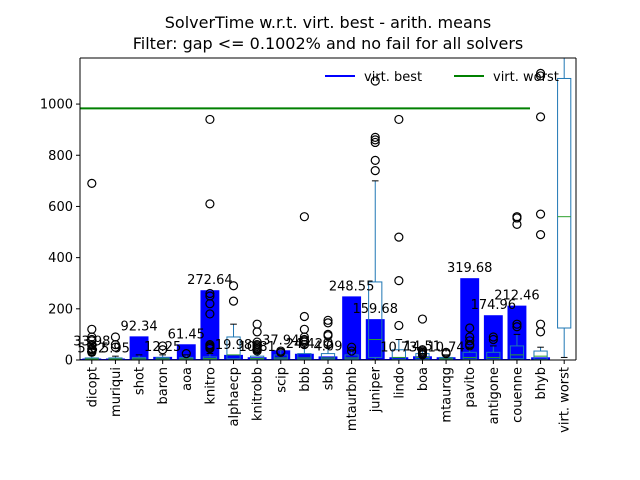 The width and height of the screenshot is (640, 480). I want to click on x-tick-label-7: knitrobb, so click(258, 394).